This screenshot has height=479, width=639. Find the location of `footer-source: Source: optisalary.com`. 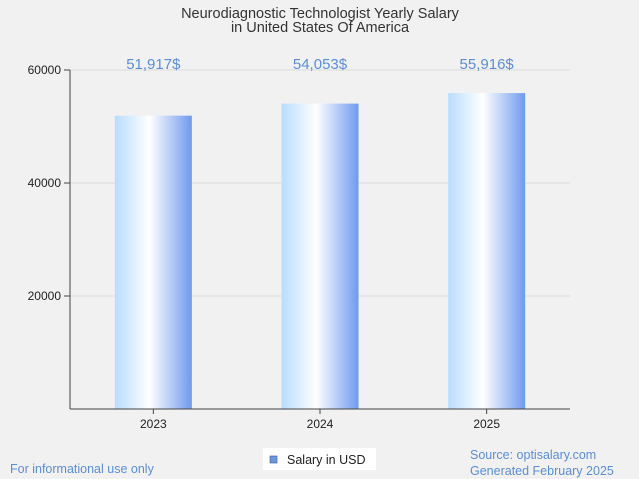

footer-source: Source: optisalary.com is located at coordinates (533, 455).